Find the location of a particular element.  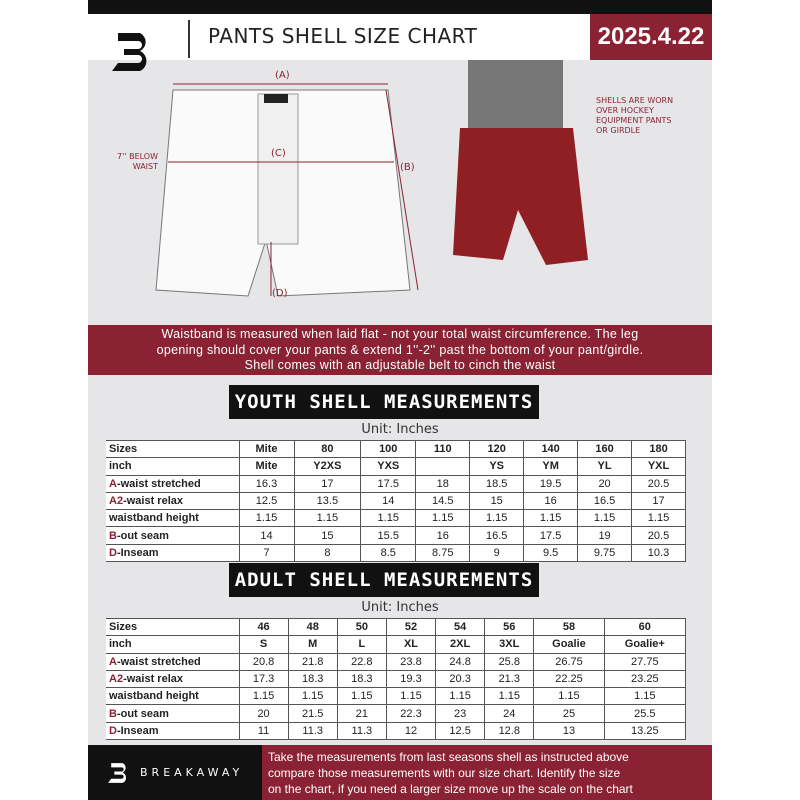

table-cell: 11 is located at coordinates (263, 731).